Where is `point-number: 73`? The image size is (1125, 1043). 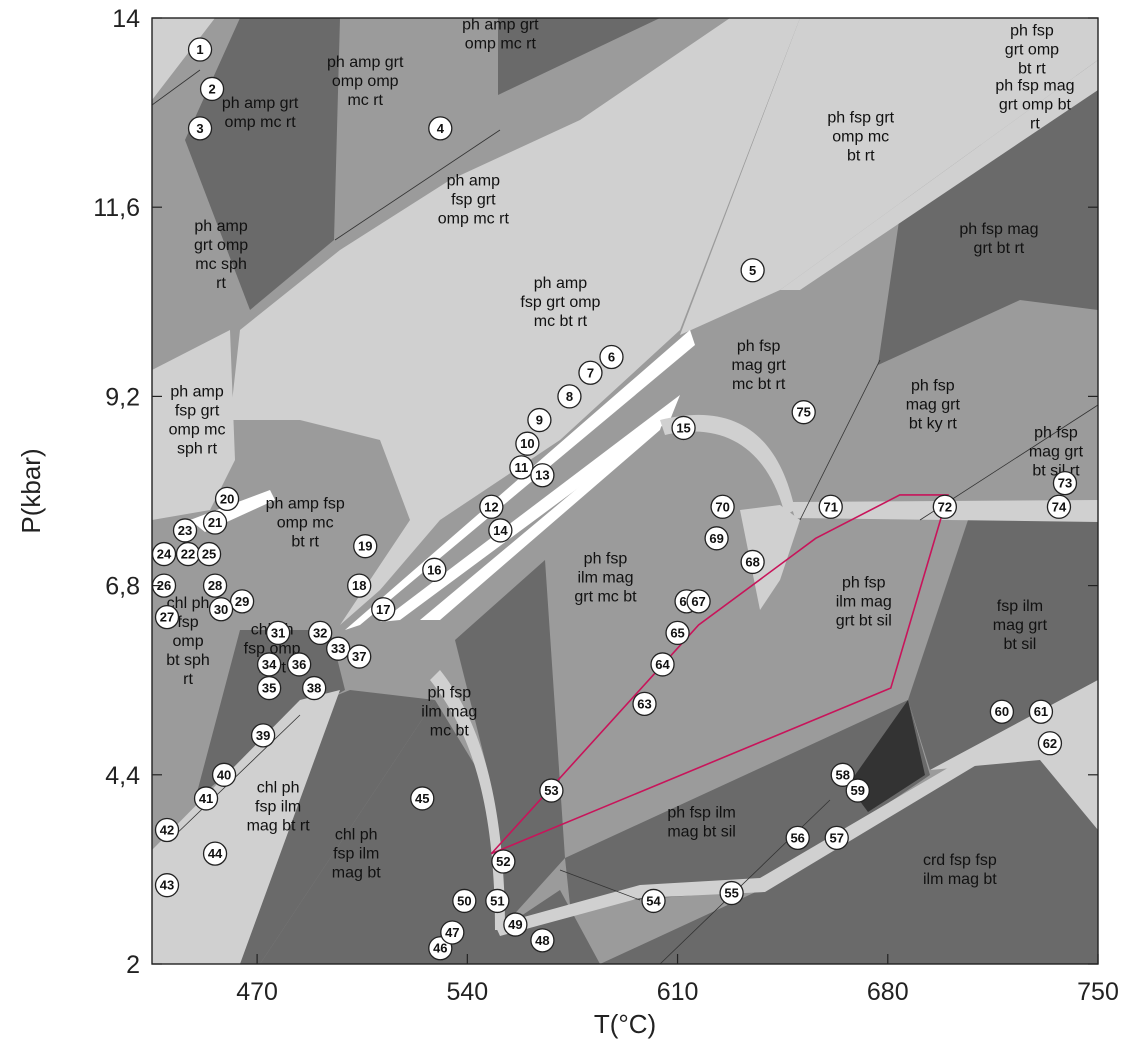
point-number: 73 is located at coordinates (1065, 483).